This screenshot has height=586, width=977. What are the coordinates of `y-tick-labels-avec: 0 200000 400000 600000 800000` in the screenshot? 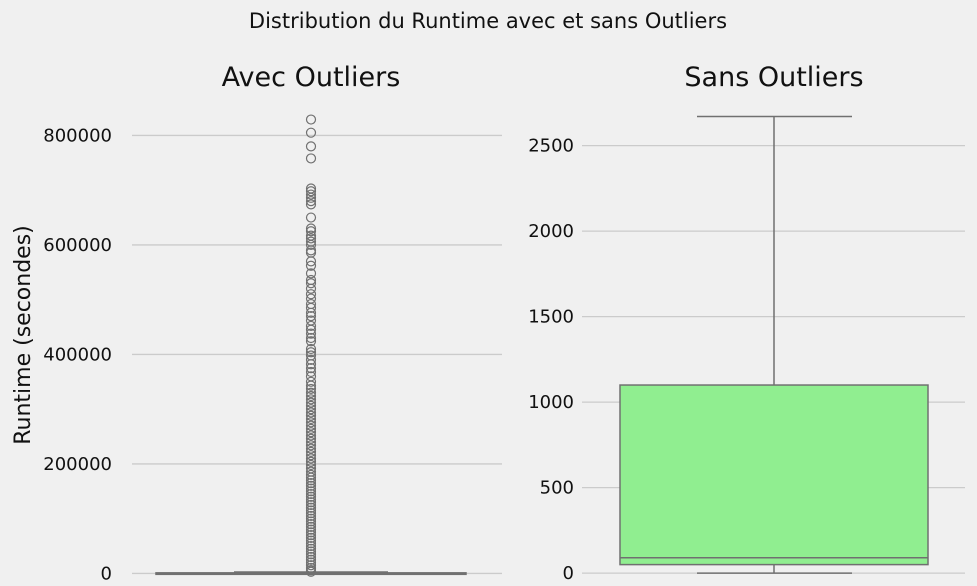 It's located at (77, 354).